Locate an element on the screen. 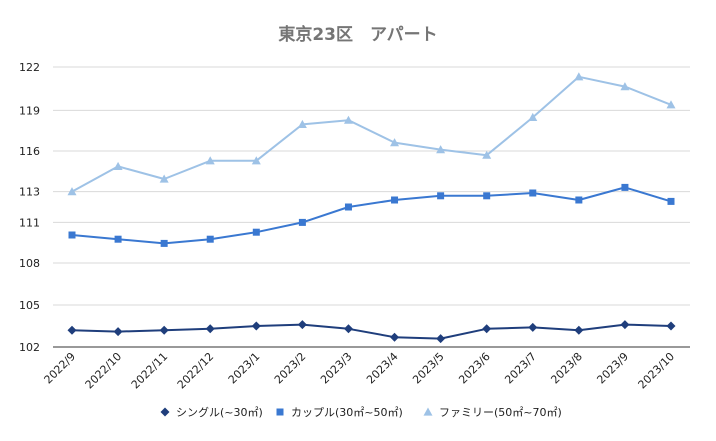  legend-label: ファミリー(50㎡~70㎡) is located at coordinates (500, 412).